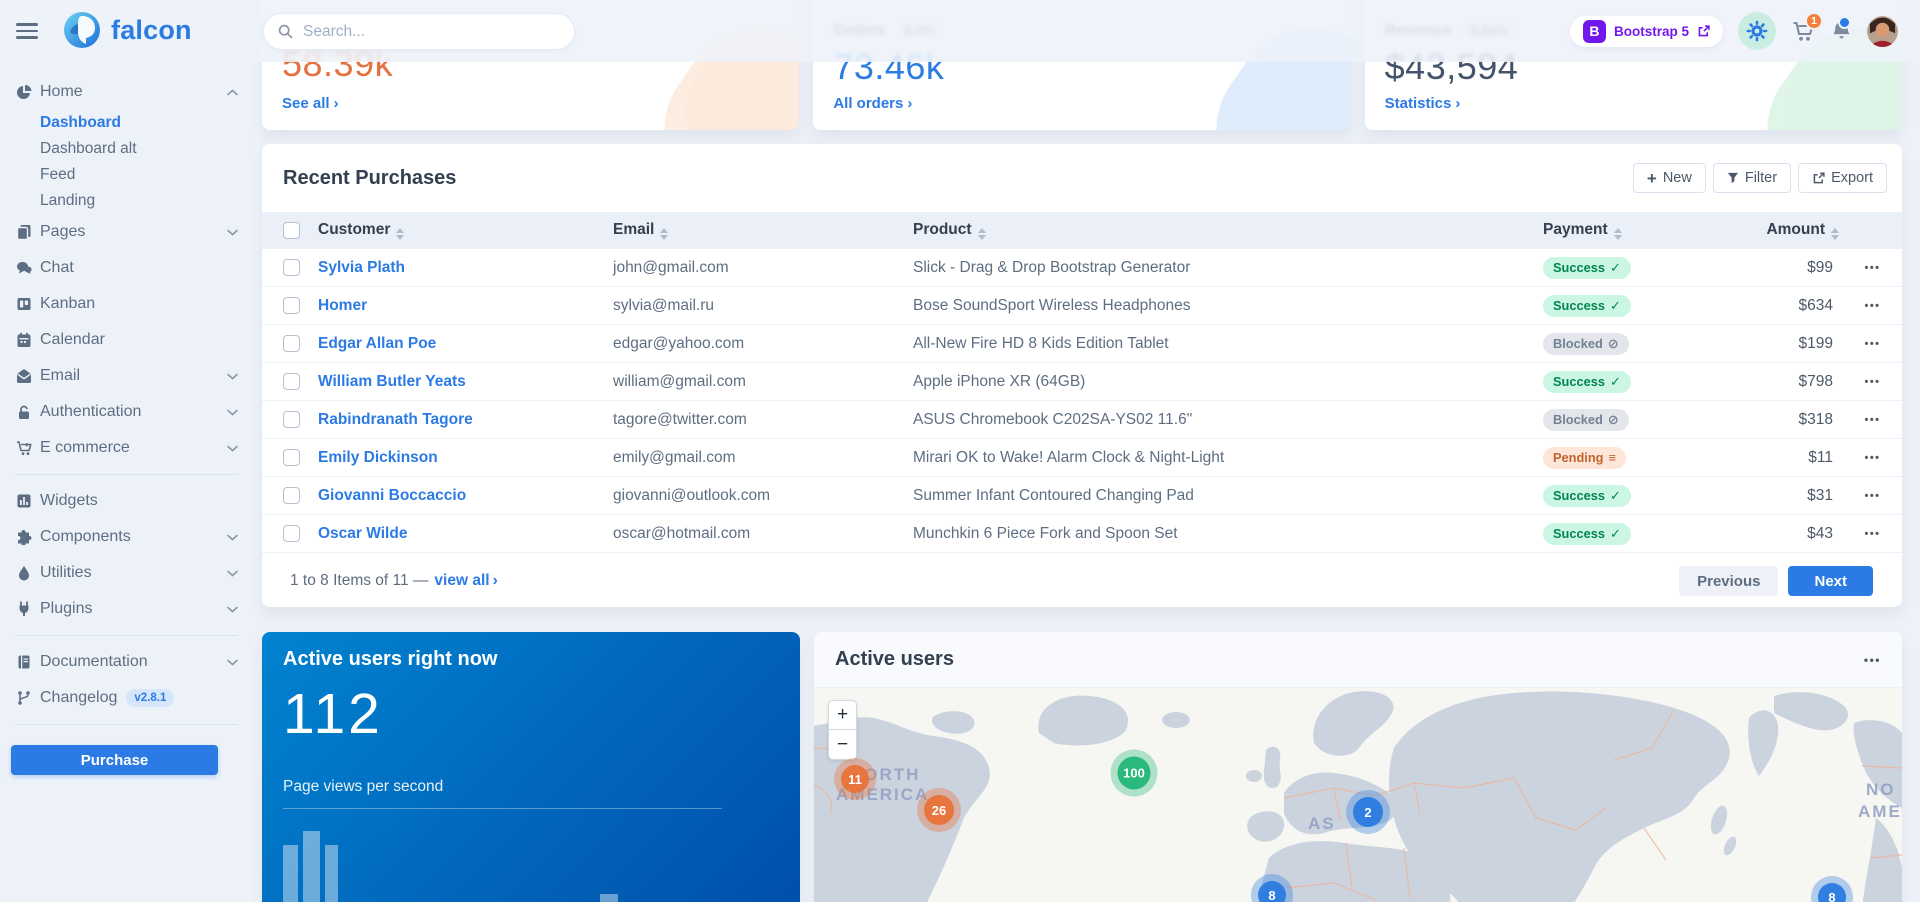 This screenshot has width=1920, height=902. Describe the element at coordinates (1052, 305) in the screenshot. I see `product-cell: Bose SoundSport Wireless Headphones` at that location.